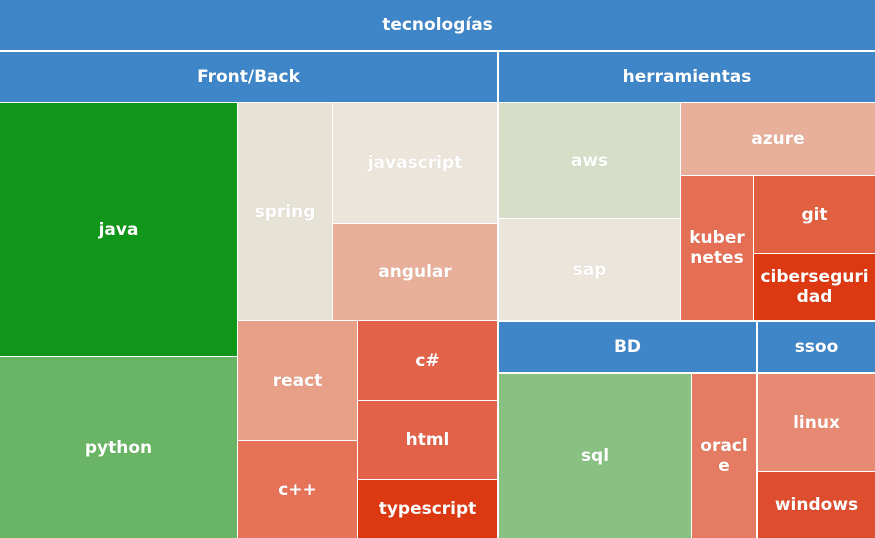 Image resolution: width=875 pixels, height=538 pixels. What do you see at coordinates (816, 347) in the screenshot?
I see `subgroup-header: ssoo` at bounding box center [816, 347].